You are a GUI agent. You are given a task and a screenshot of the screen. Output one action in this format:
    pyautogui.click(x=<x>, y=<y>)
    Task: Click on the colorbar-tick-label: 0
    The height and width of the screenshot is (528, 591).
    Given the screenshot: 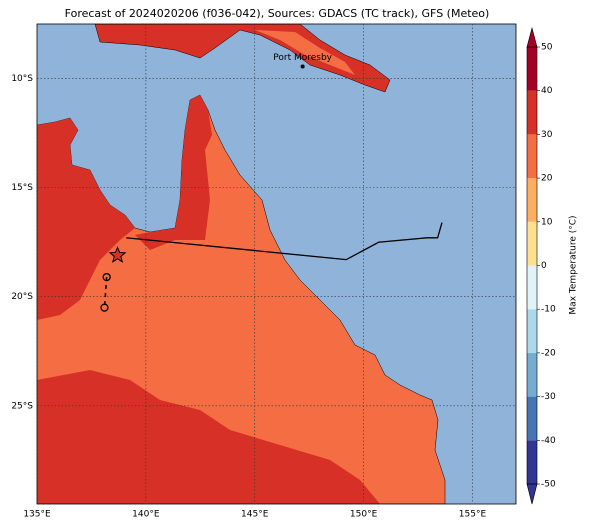 What is the action you would take?
    pyautogui.click(x=544, y=266)
    